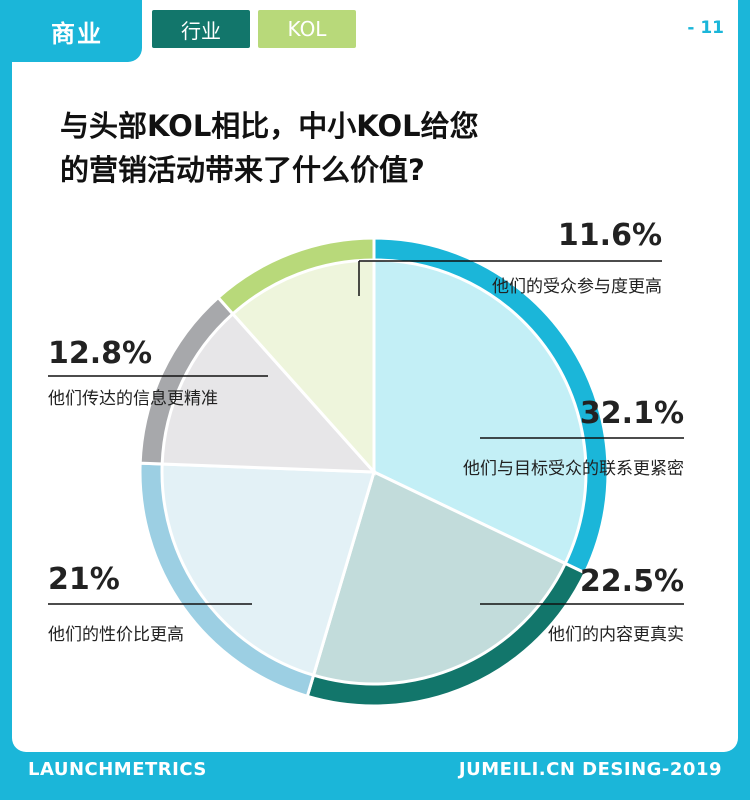  Describe the element at coordinates (631, 581) in the screenshot. I see `pct-label-authentic: 22.5%` at that location.